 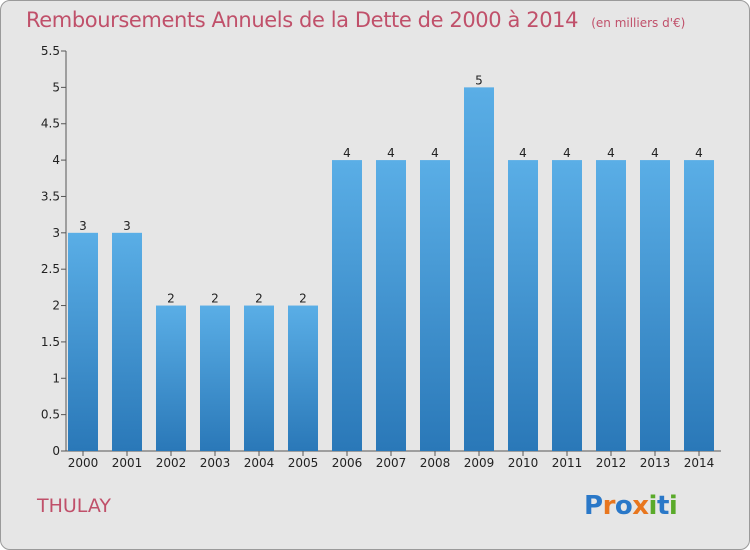 I want to click on x-tick-label: 2000, so click(x=83, y=463).